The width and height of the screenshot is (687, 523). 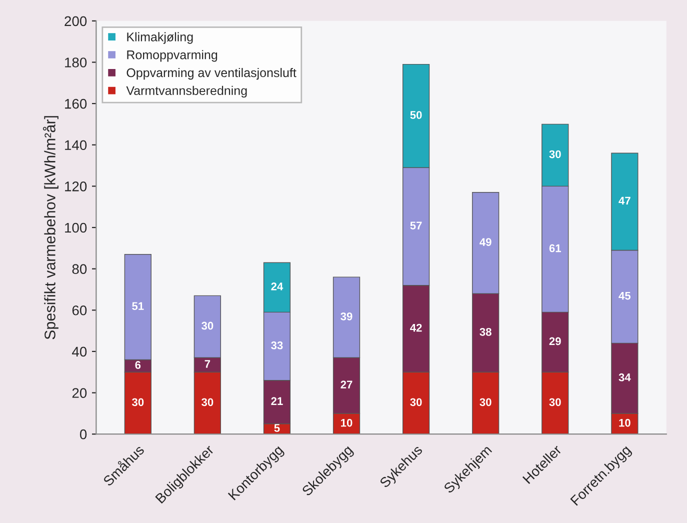 What do you see at coordinates (555, 248) in the screenshot?
I see `data-label: 61` at bounding box center [555, 248].